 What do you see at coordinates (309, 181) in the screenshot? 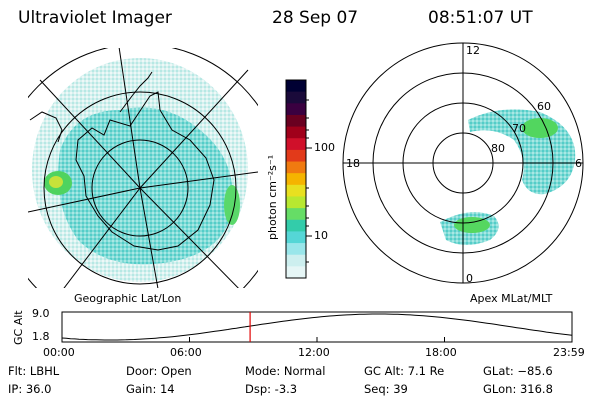
I see `colorbar-ticks` at bounding box center [309, 181].